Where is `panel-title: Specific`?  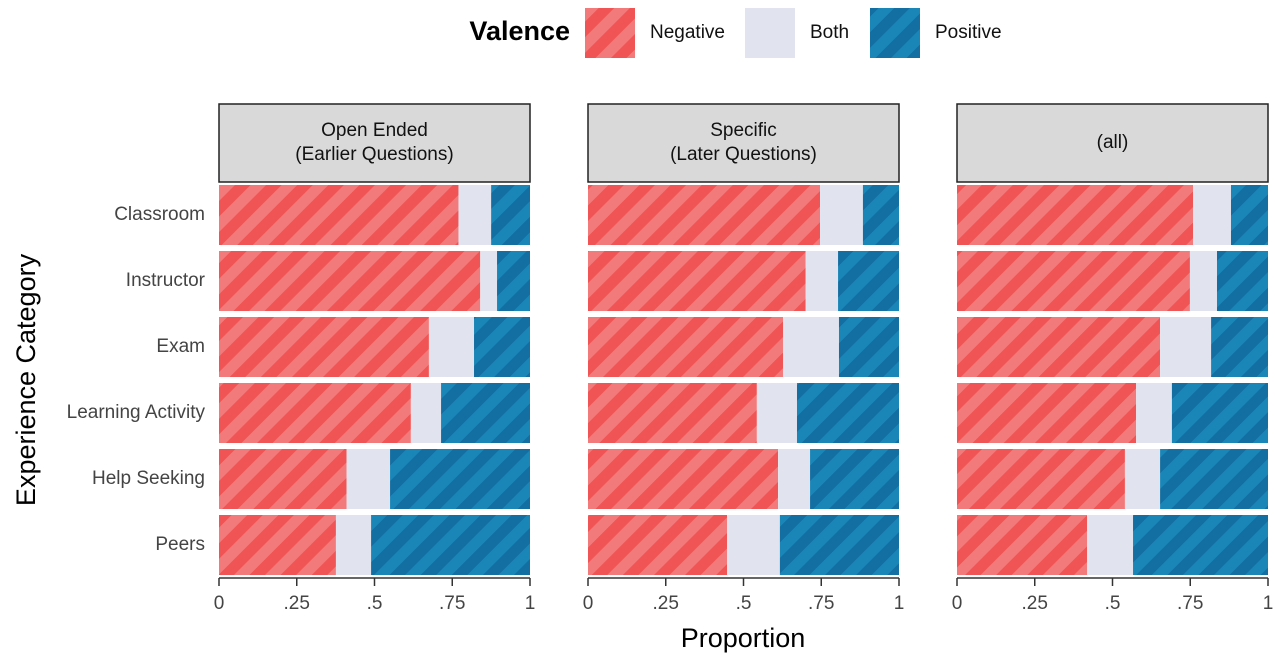 panel-title: Specific is located at coordinates (743, 130).